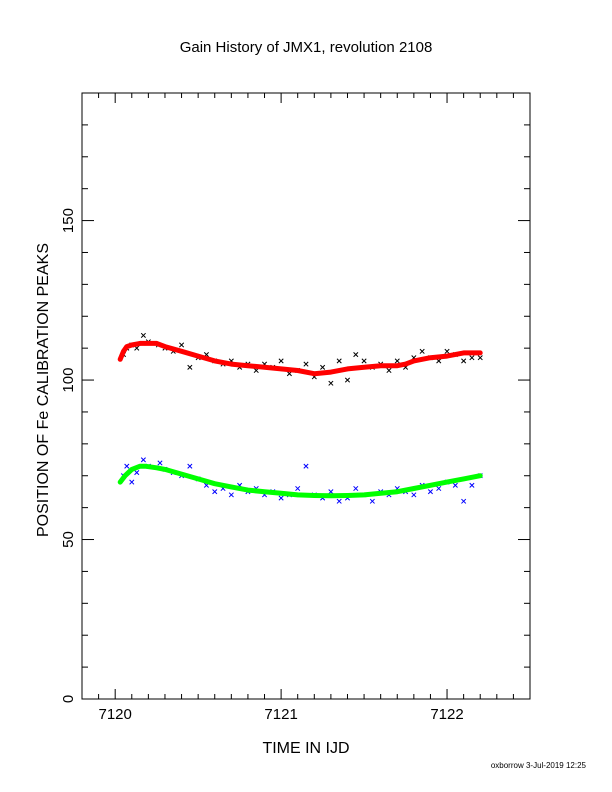 This screenshot has width=612, height=792. I want to click on series-fit-upper, so click(300, 358).